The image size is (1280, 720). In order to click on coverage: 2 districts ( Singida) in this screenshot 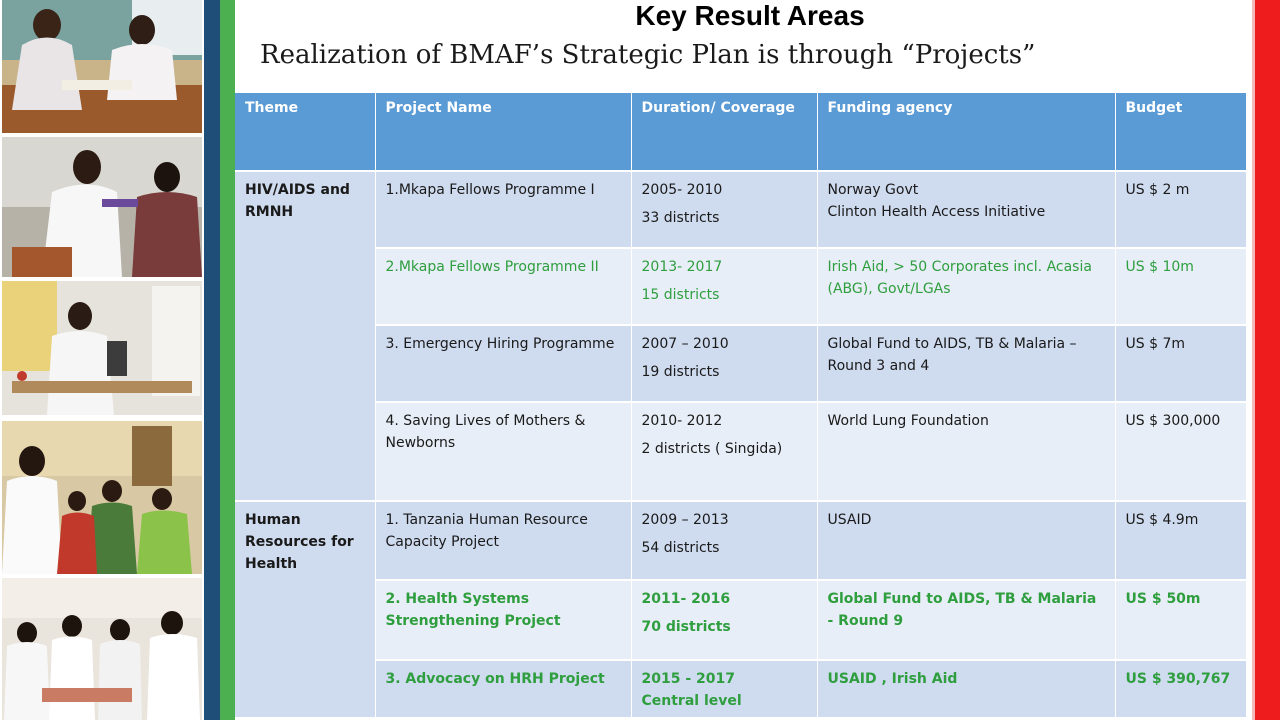, I will do `click(712, 449)`.